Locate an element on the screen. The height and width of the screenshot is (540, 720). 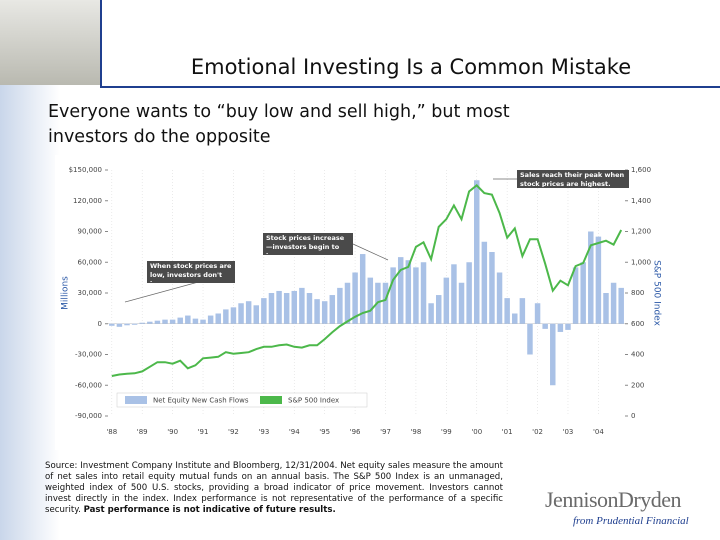
x-tick-label: '99 is located at coordinates (446, 432).